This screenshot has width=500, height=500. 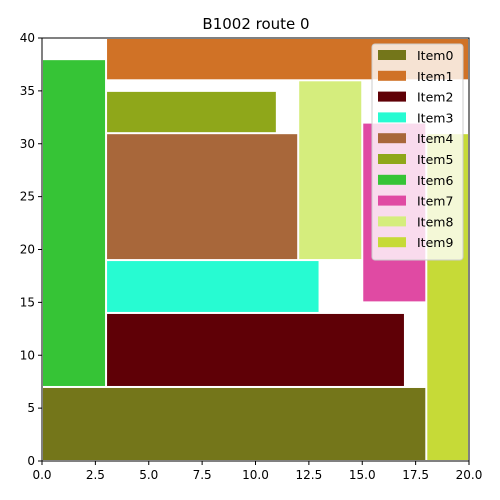 I want to click on legend-label-item7: Item7, so click(x=435, y=201).